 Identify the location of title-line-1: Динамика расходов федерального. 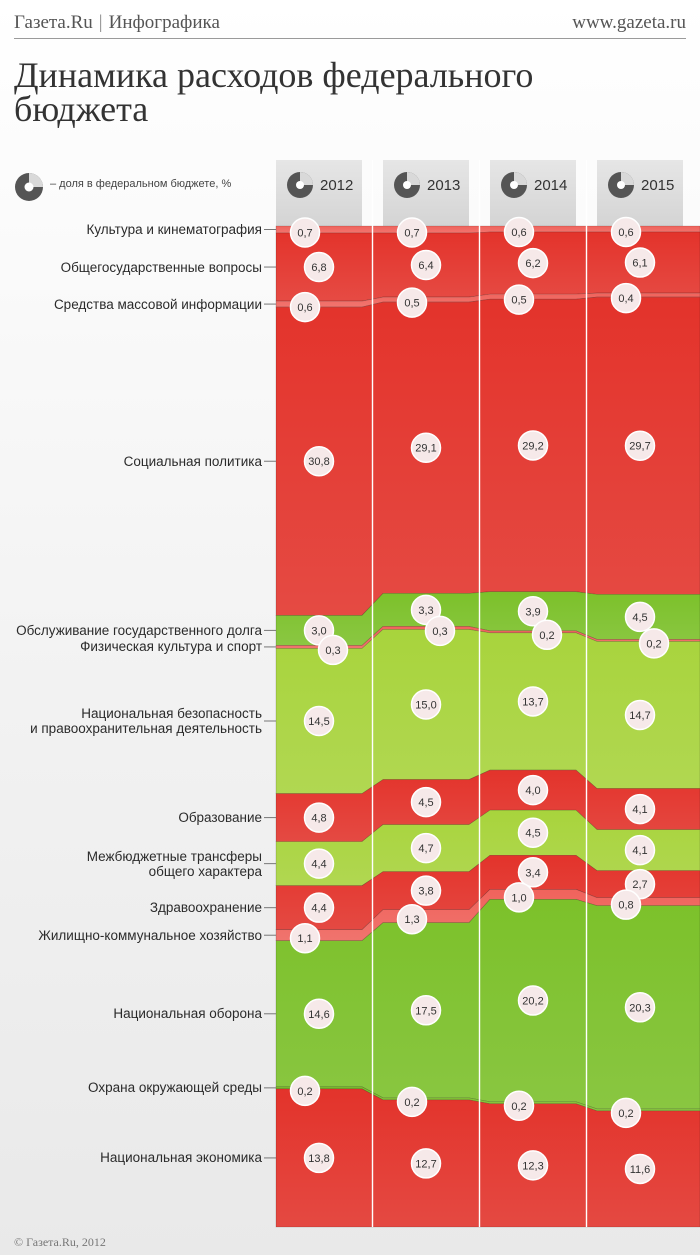
(274, 75).